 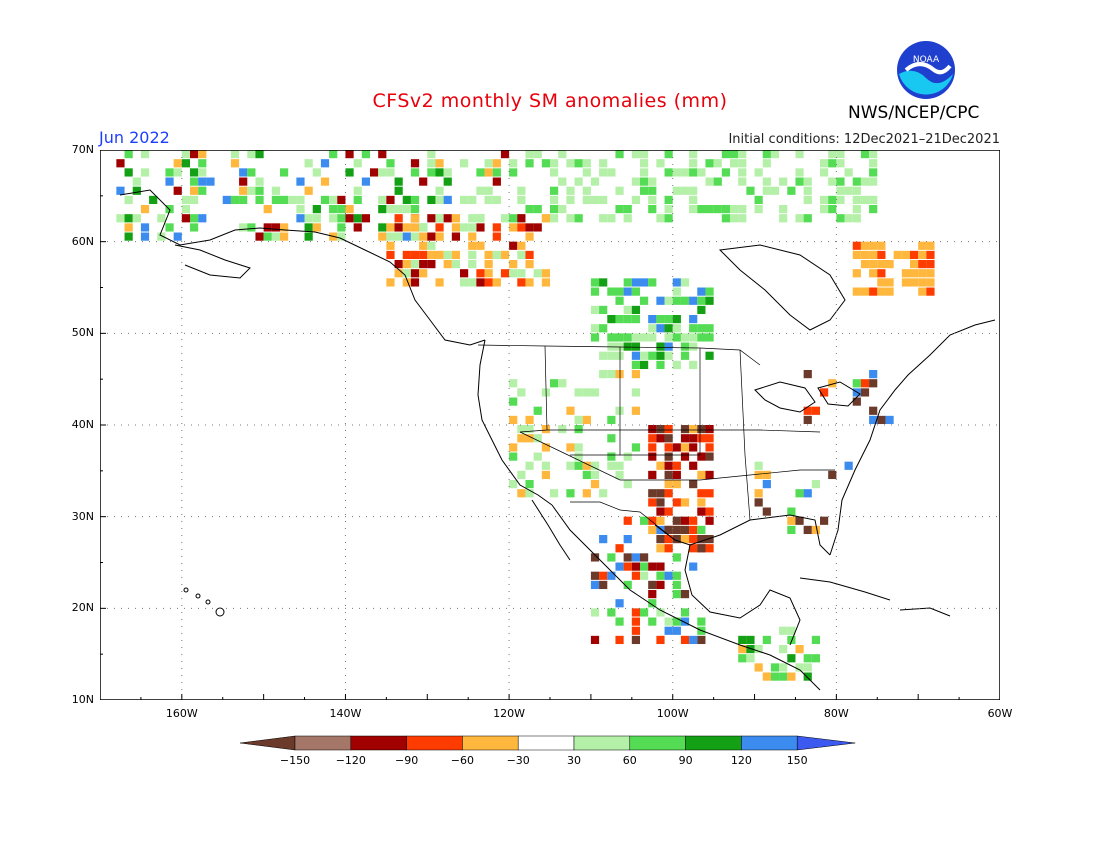 What do you see at coordinates (134, 137) in the screenshot?
I see `forecast-month: Jun 2022` at bounding box center [134, 137].